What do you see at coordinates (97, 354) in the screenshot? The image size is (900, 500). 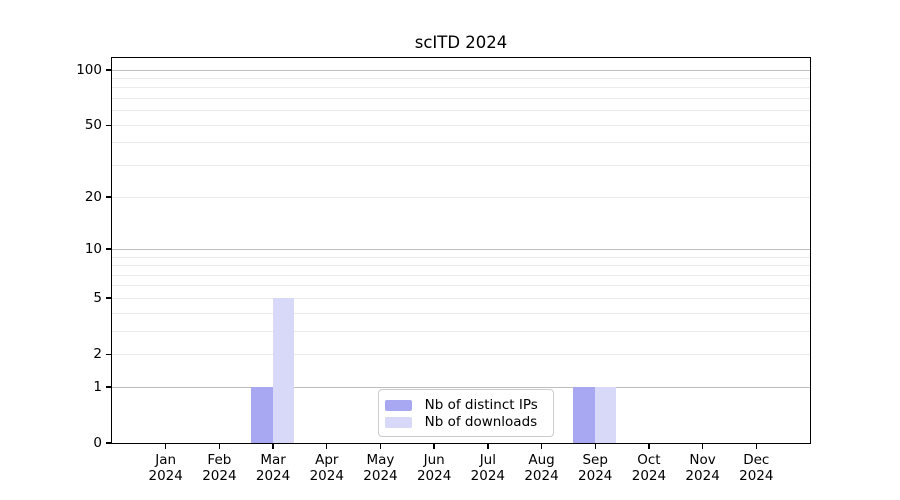 I see `y-tick-label: 2` at bounding box center [97, 354].